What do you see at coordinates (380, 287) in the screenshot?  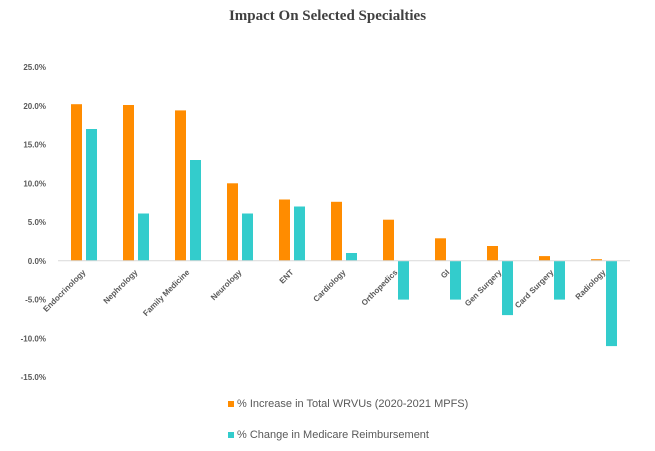 I see `x-tick-label: Orthopedics` at bounding box center [380, 287].